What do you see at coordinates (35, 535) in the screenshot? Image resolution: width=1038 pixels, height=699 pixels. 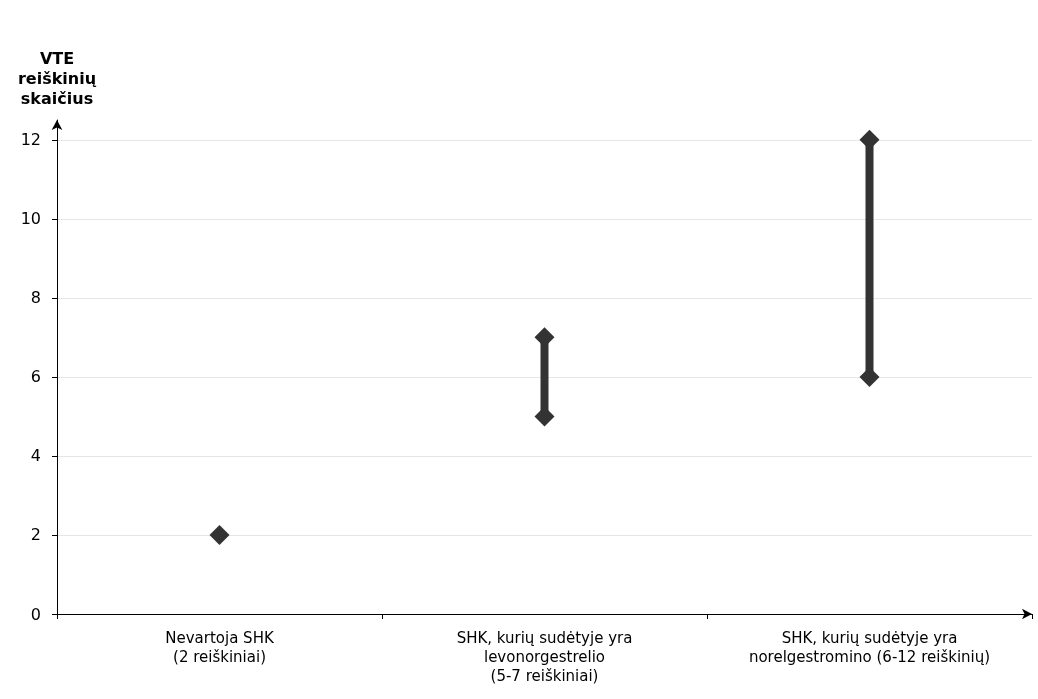 I see `y-tick-label: 2` at bounding box center [35, 535].